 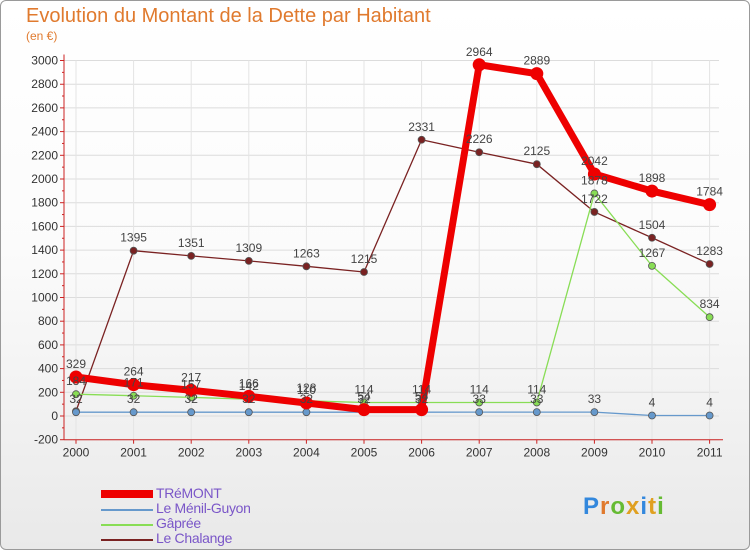 What do you see at coordinates (189, 493) in the screenshot?
I see `legend-label: TRéMONT` at bounding box center [189, 493].